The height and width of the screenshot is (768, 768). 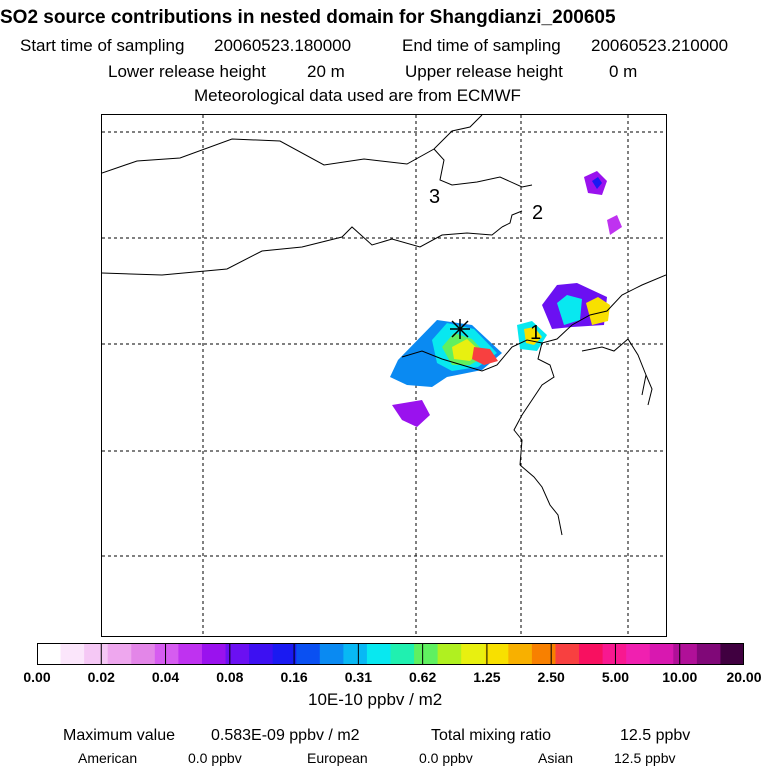 I want to click on end-time-value: 20060523.210000, so click(x=660, y=45).